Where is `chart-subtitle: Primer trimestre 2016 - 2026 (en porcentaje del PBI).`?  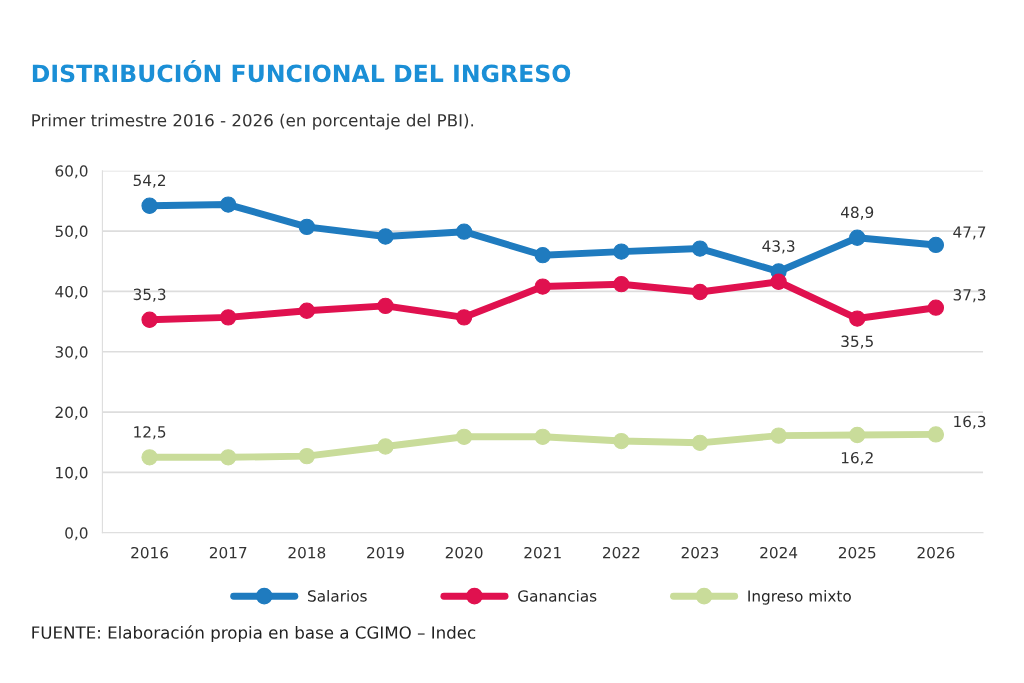 chart-subtitle: Primer trimestre 2016 - 2026 (en porcentaje del PBI). is located at coordinates (253, 121).